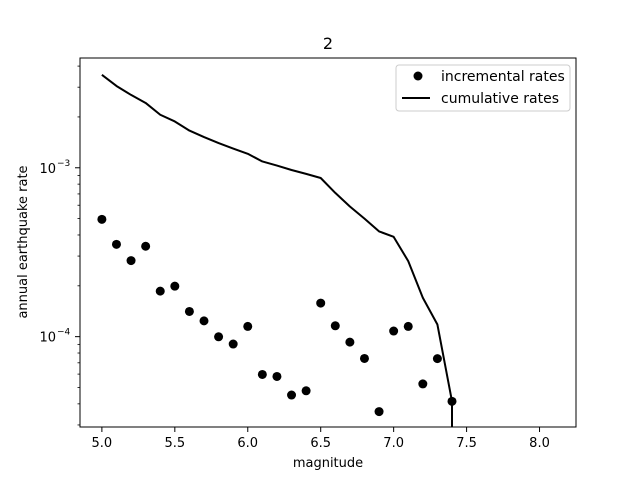  Describe the element at coordinates (328, 463) in the screenshot. I see `x-axis-label: magnitude` at that location.